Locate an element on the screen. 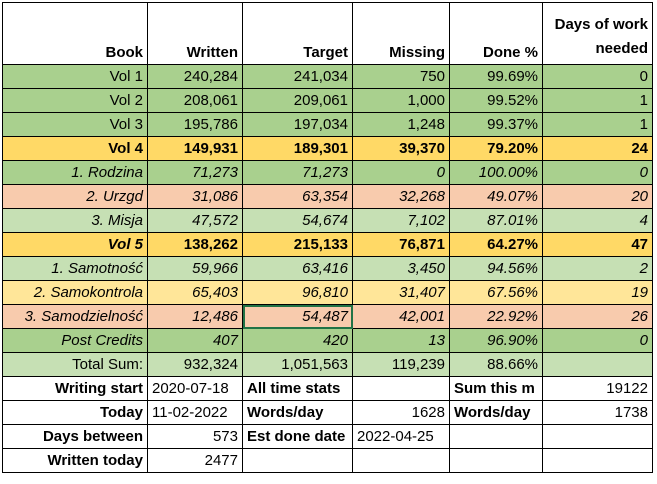 This screenshot has height=484, width=657. cell: 932,324 is located at coordinates (195, 364).